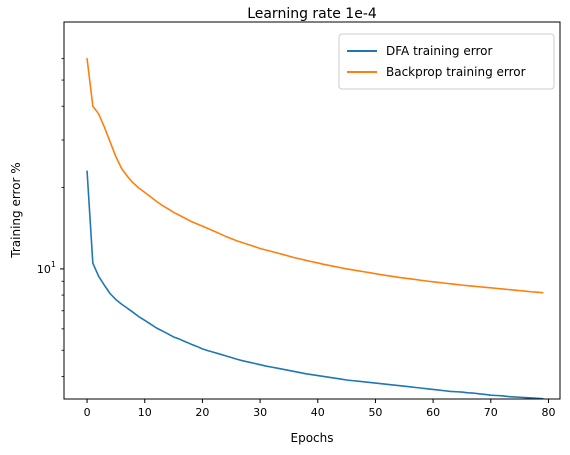 The height and width of the screenshot is (455, 570). What do you see at coordinates (439, 51) in the screenshot?
I see `legend-label-dfa: DFA training error` at bounding box center [439, 51].